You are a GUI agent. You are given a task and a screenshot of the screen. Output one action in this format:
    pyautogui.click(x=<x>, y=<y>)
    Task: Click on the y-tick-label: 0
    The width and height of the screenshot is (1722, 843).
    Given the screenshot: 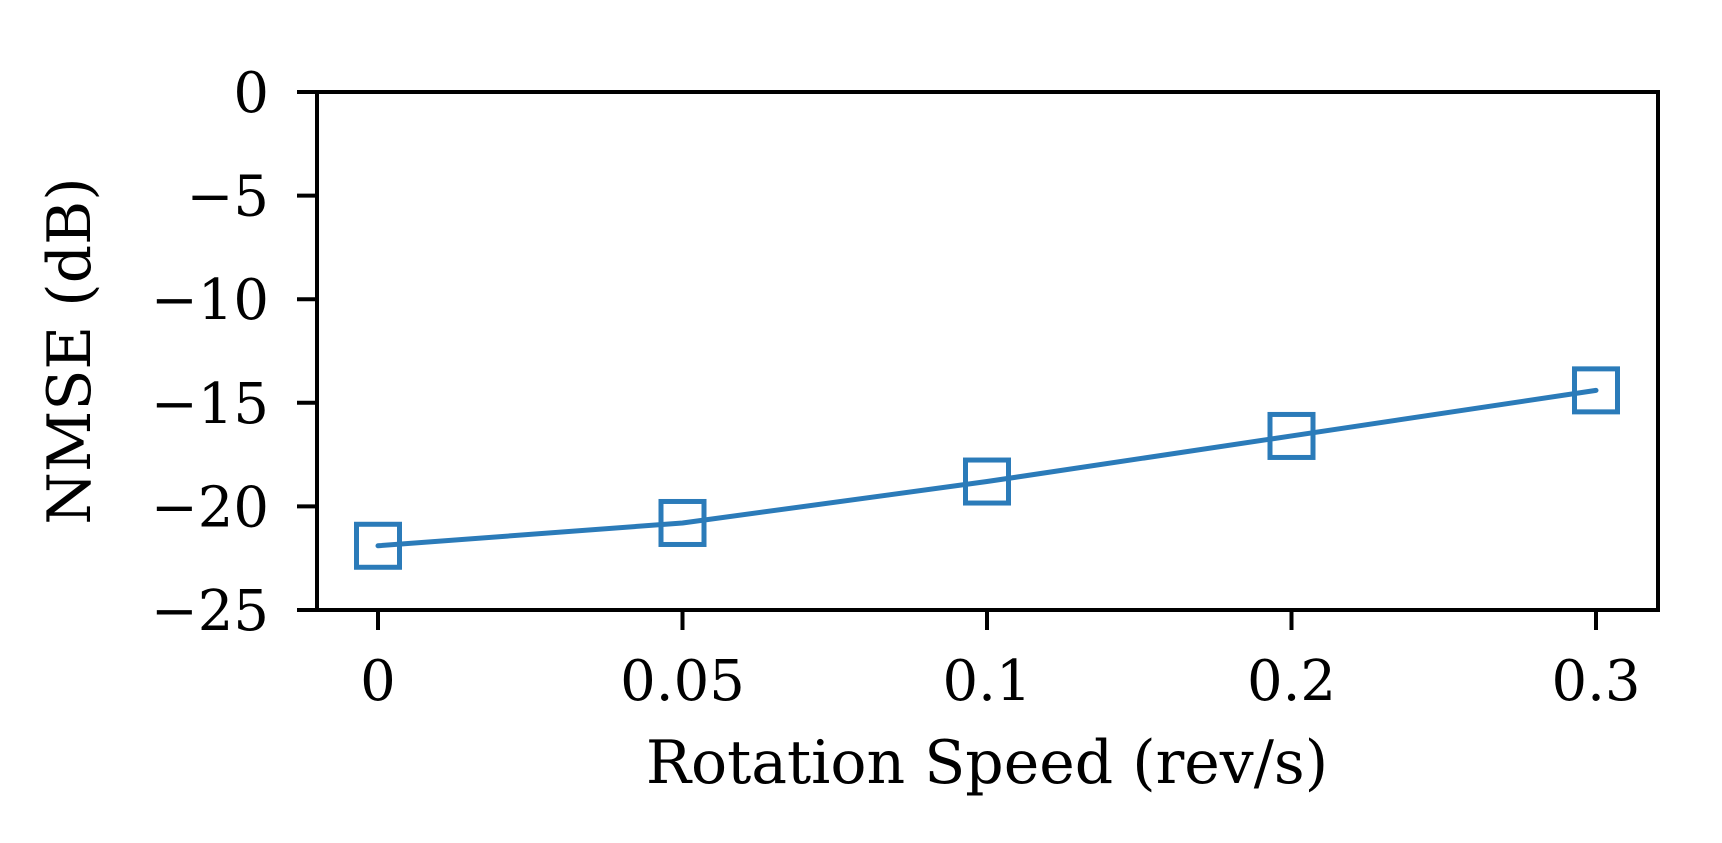 What is the action you would take?
    pyautogui.click(x=251, y=93)
    